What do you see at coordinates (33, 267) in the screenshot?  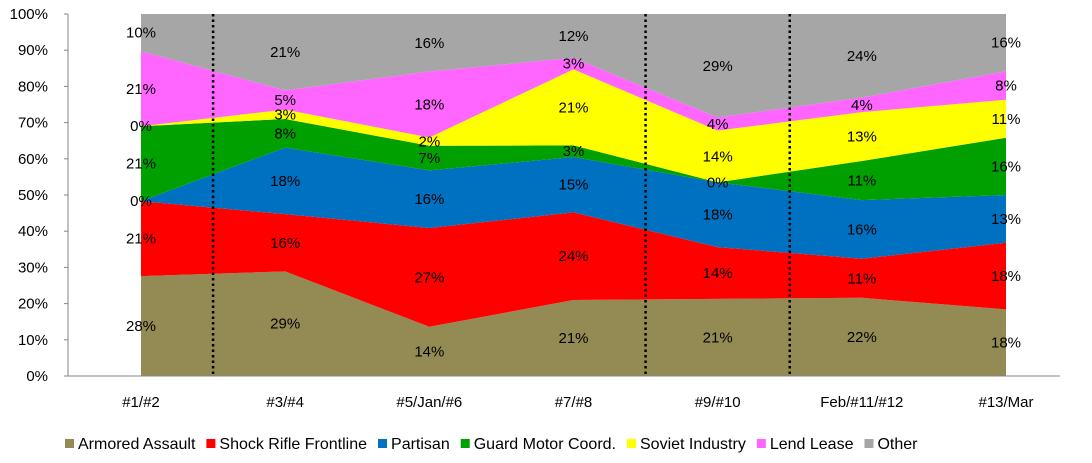 I see `y-tick-label: 30%` at bounding box center [33, 267].